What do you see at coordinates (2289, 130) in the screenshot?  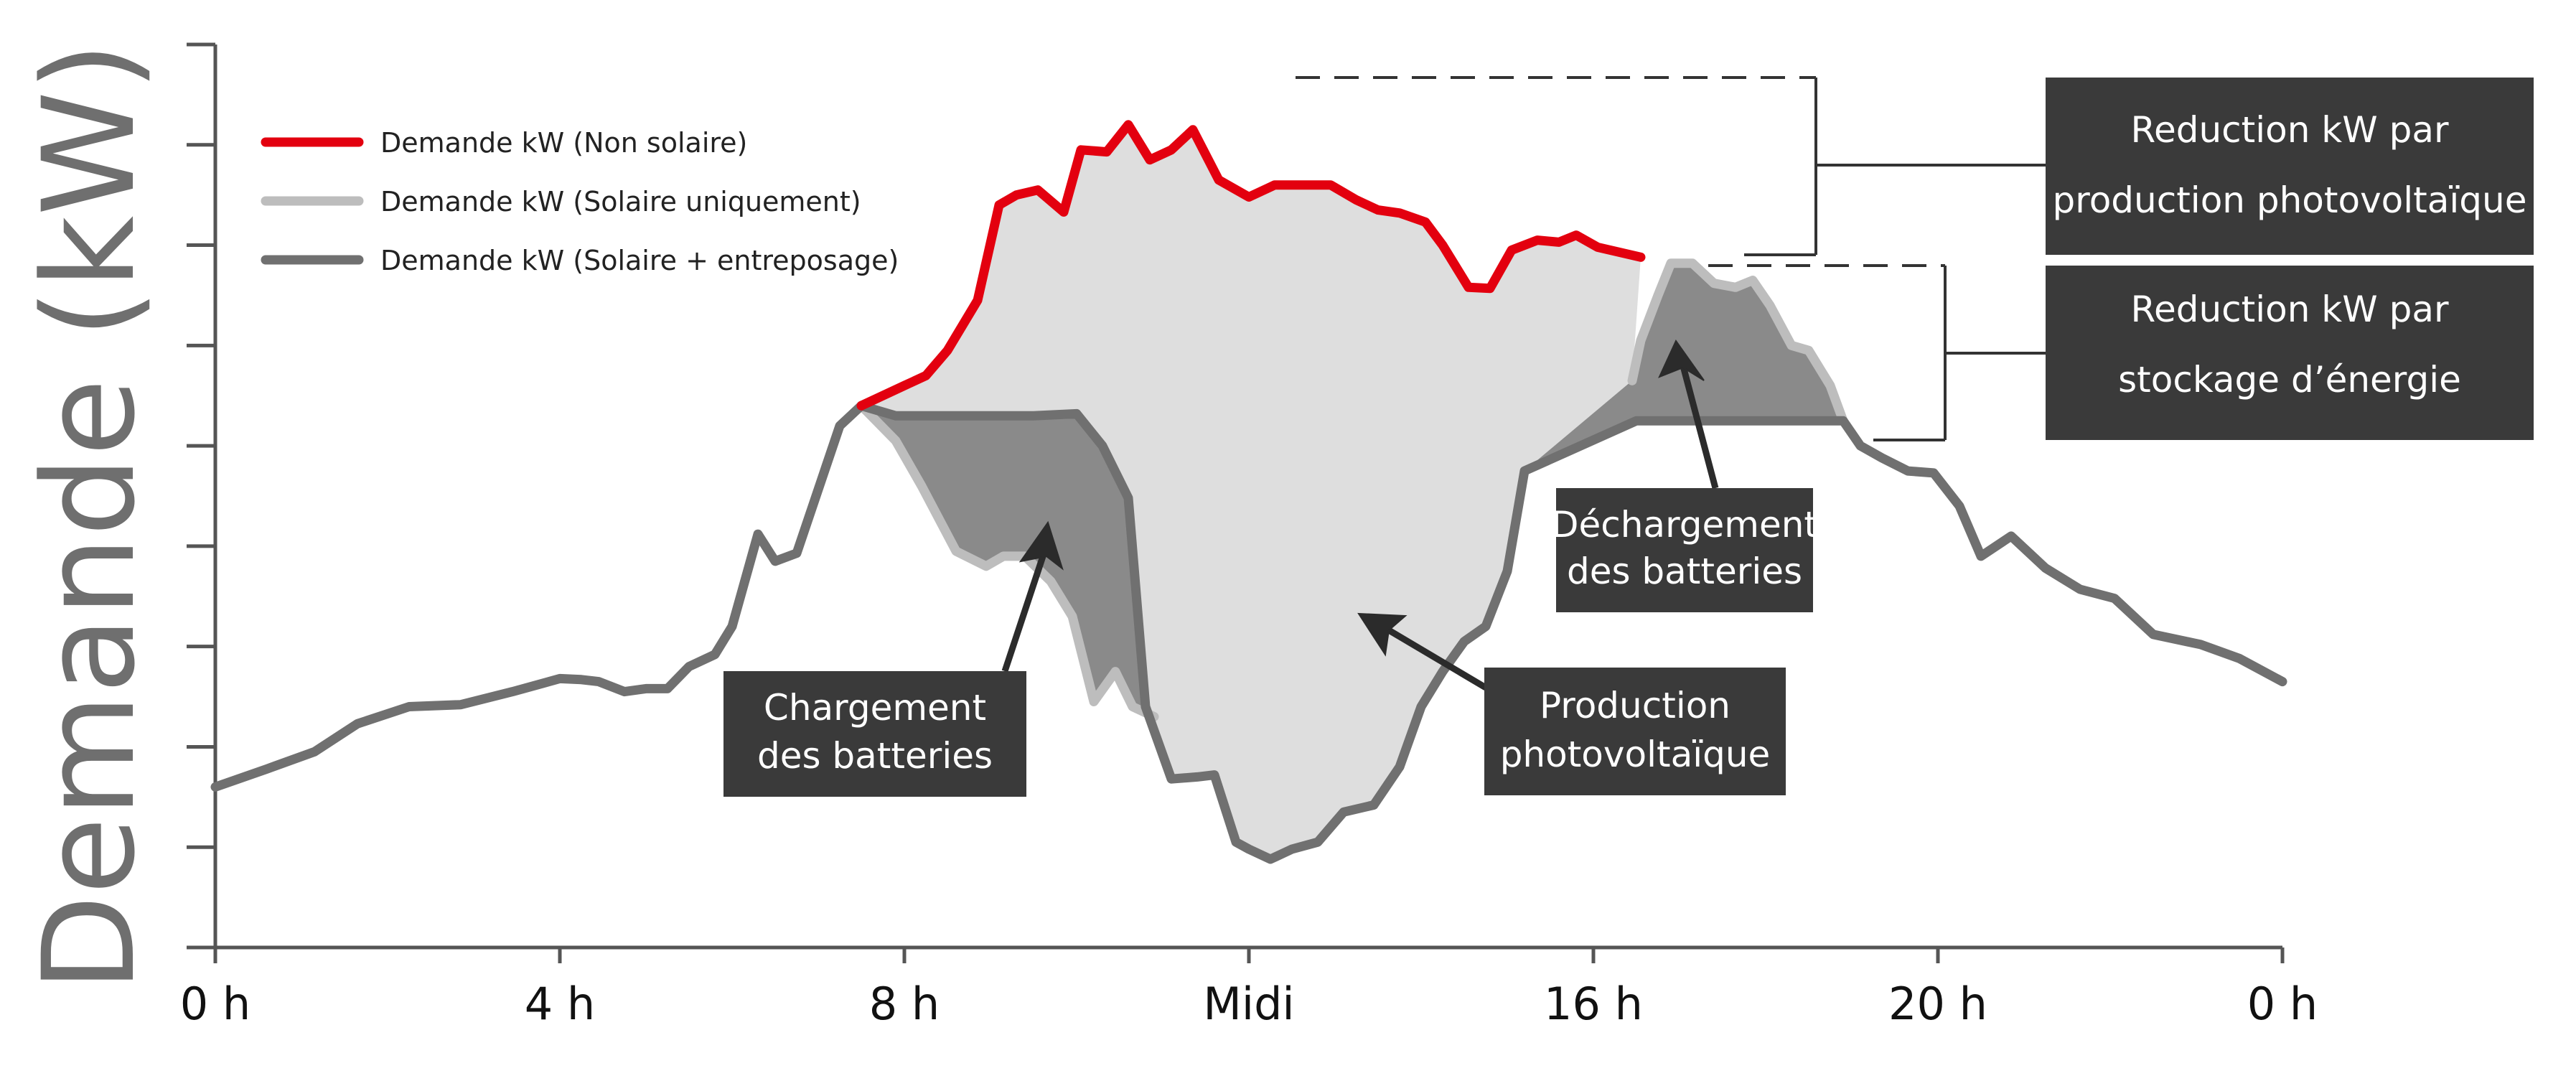 I see `pv-reduction-line1: Reduction kW par` at bounding box center [2289, 130].